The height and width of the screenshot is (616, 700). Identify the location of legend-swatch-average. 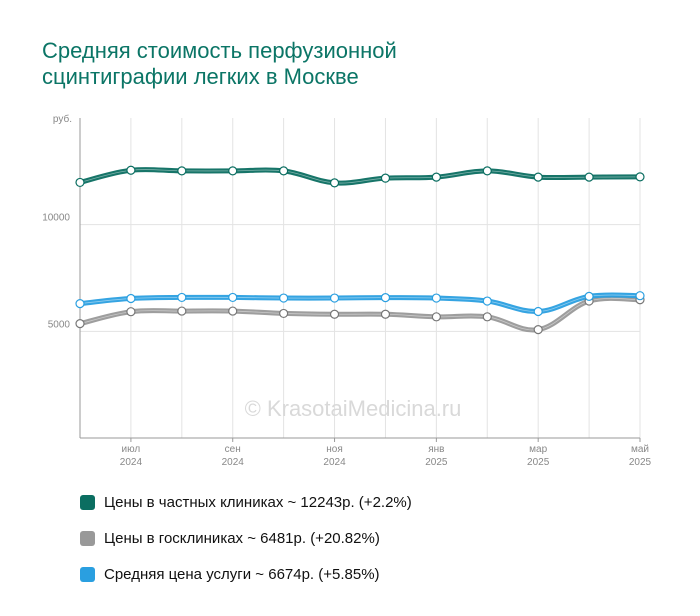
(87, 574).